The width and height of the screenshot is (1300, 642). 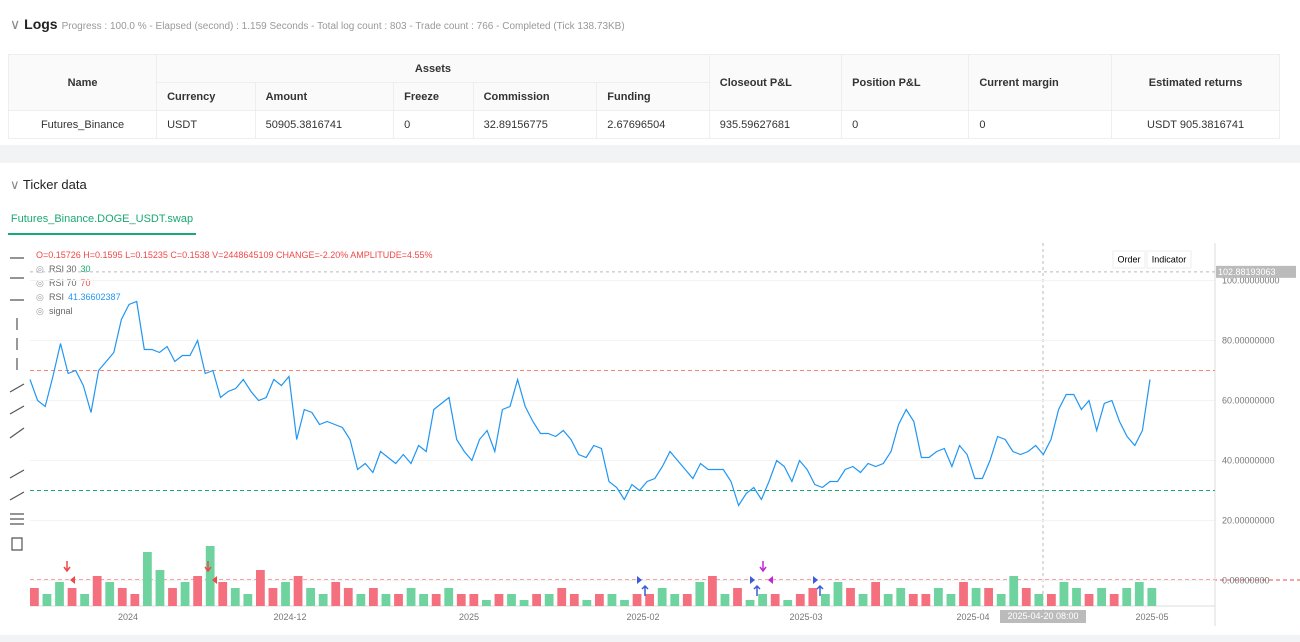 I want to click on crosshair-x-label: 2025-04-20 08:00, so click(x=1042, y=616).